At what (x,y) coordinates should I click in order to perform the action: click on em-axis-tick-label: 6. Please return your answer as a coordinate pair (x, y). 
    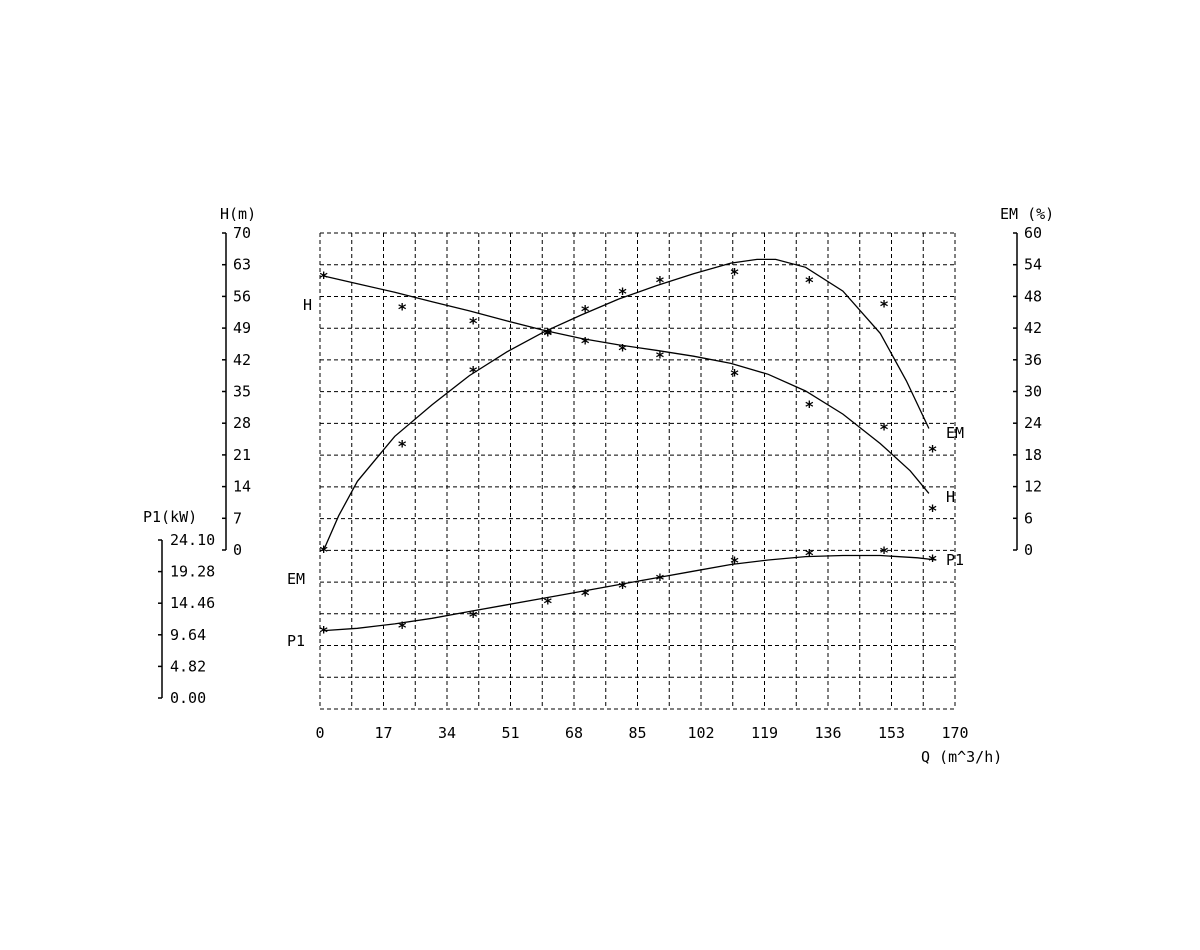
    Looking at the image, I should click on (1028, 518).